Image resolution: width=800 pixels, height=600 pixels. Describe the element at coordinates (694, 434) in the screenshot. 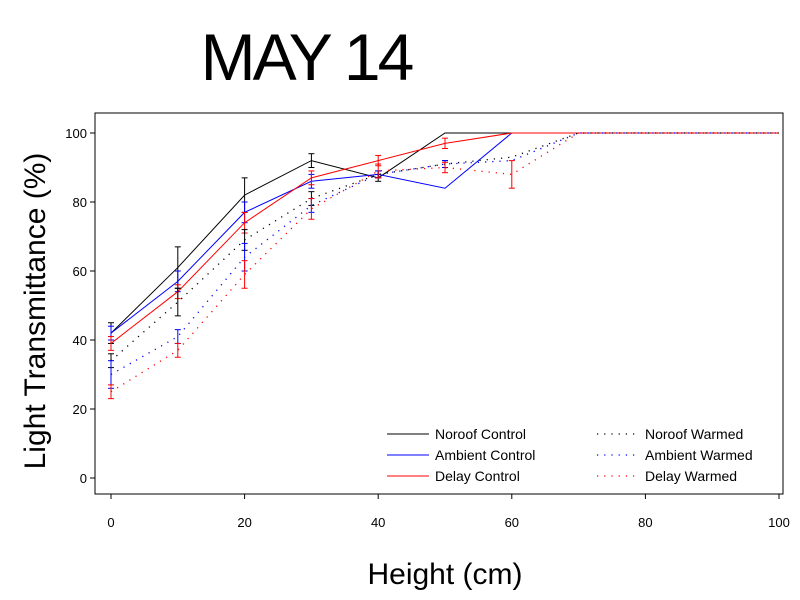

I see `legend-label: Noroof Warmed` at that location.